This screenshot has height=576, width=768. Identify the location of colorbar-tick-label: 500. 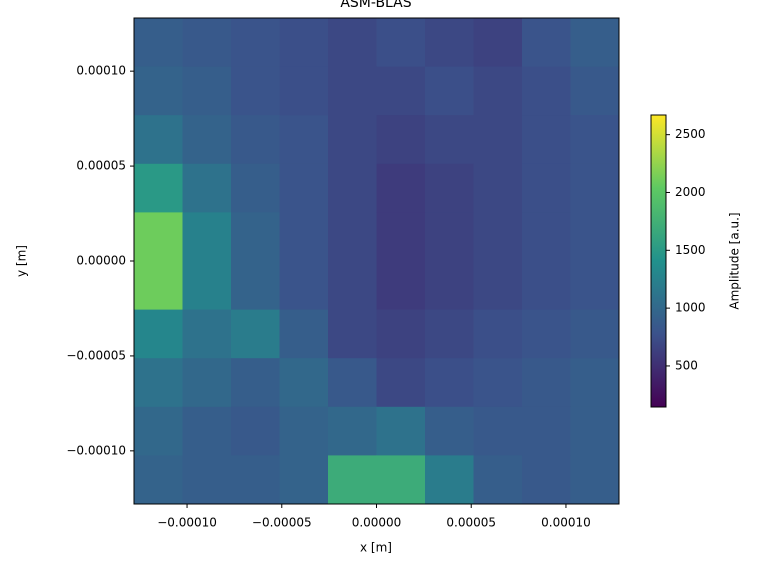
(686, 365).